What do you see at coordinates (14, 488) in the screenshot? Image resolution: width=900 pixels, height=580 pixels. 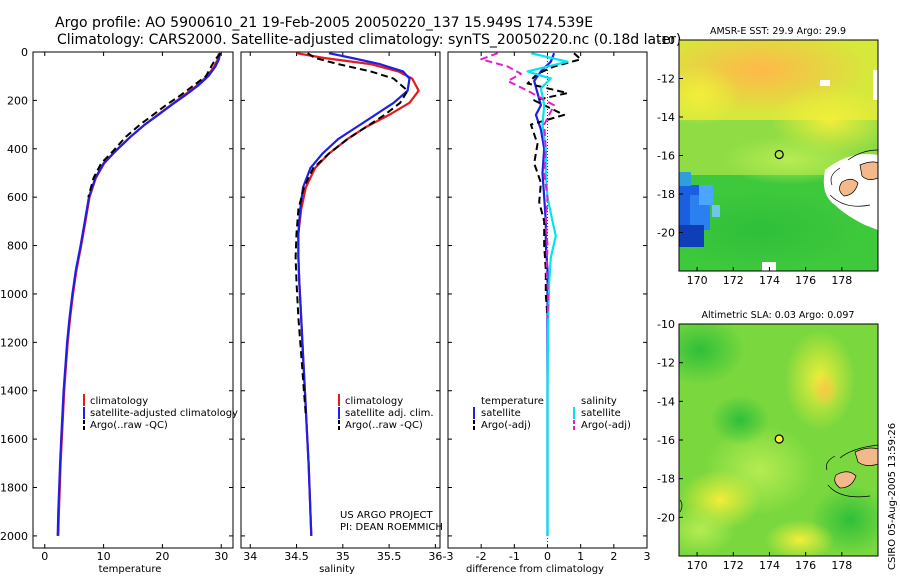 I see `y-tick-label: 1800` at bounding box center [14, 488].